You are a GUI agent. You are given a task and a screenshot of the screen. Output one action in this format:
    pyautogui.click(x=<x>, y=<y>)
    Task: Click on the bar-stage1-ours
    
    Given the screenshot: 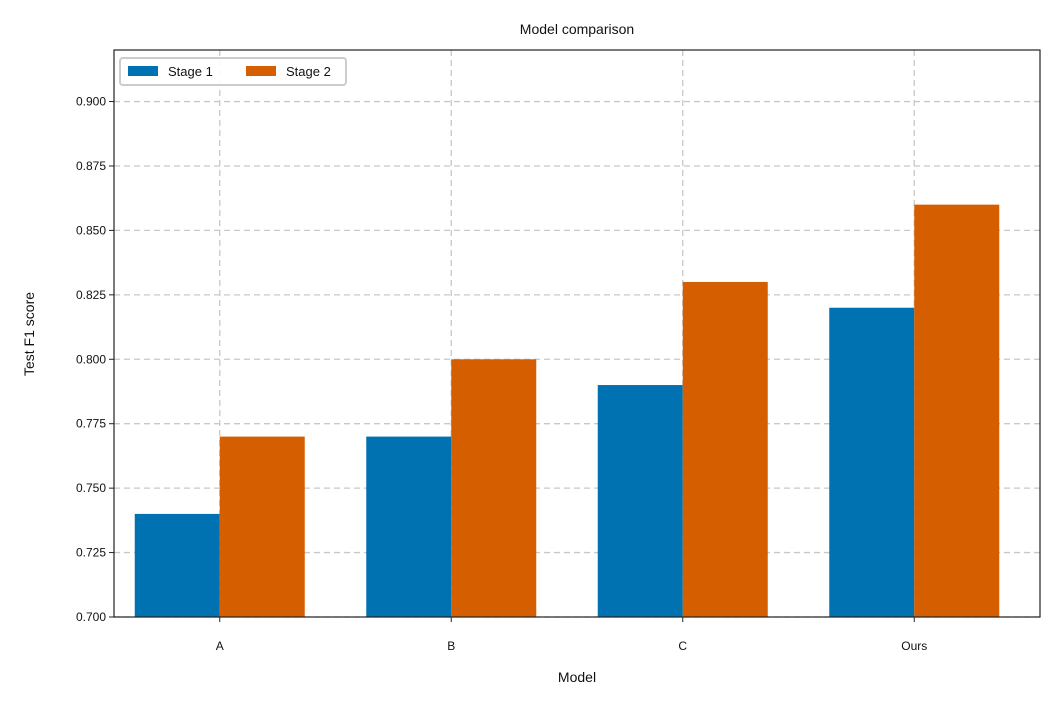 What is the action you would take?
    pyautogui.click(x=872, y=462)
    